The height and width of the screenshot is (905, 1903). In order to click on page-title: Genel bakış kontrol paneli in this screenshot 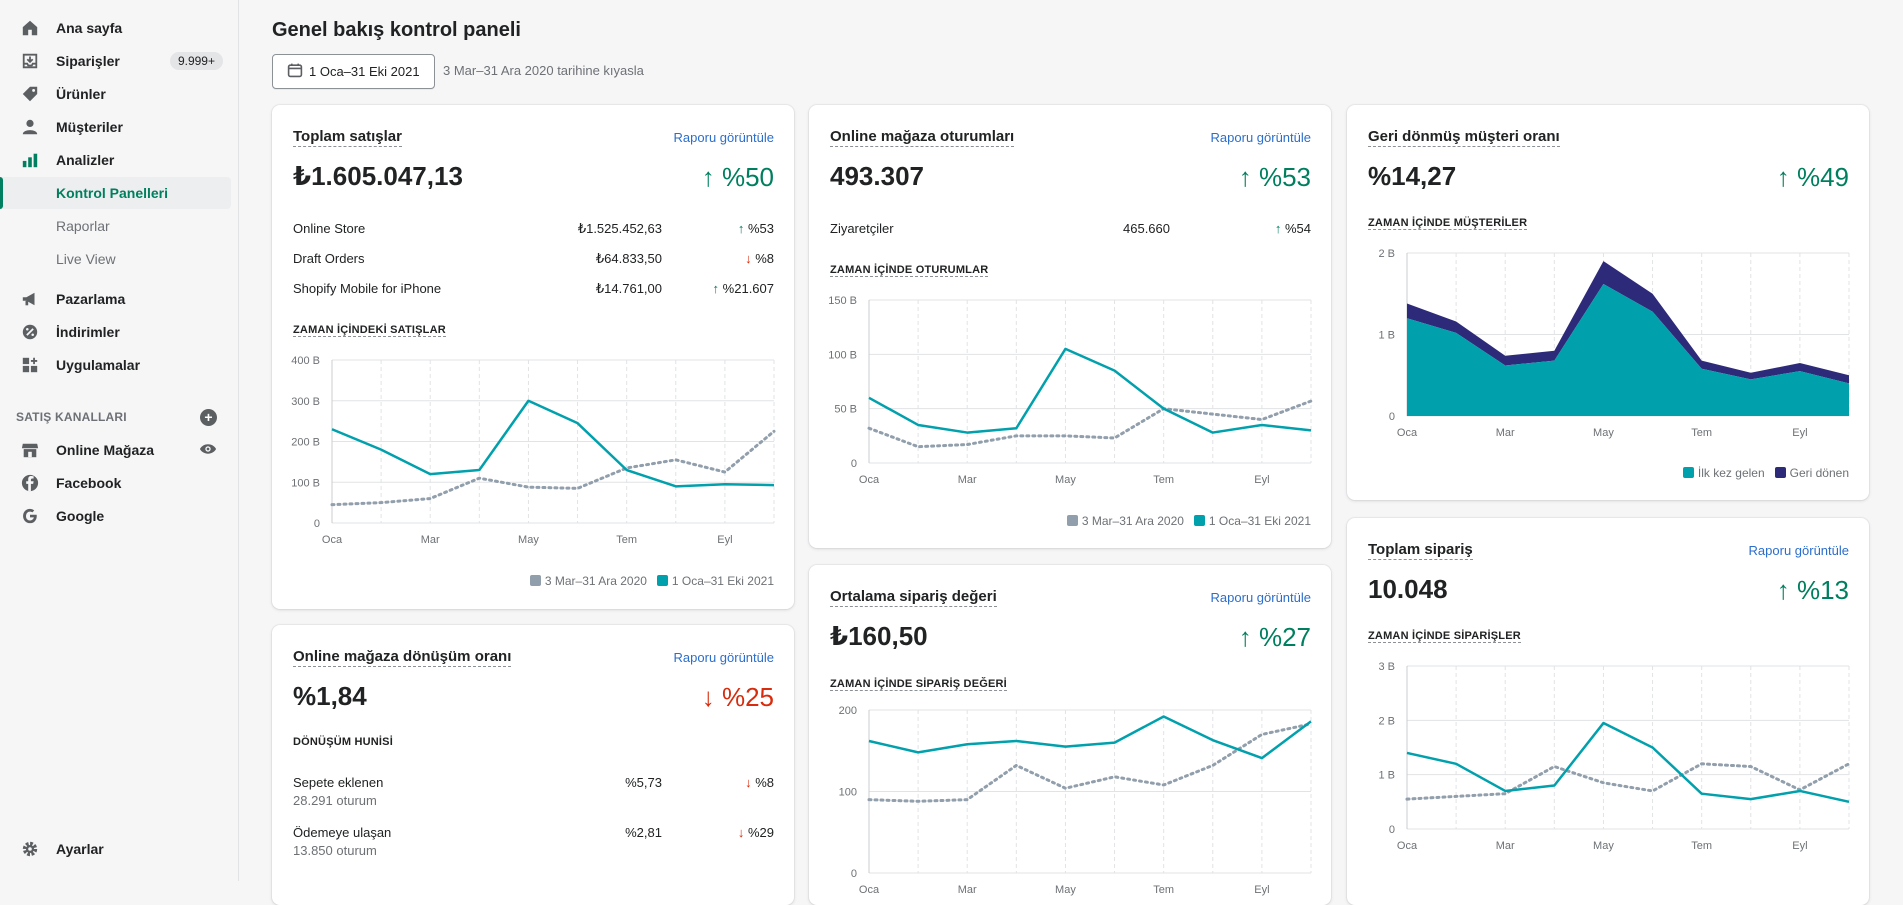, I will do `click(396, 30)`.